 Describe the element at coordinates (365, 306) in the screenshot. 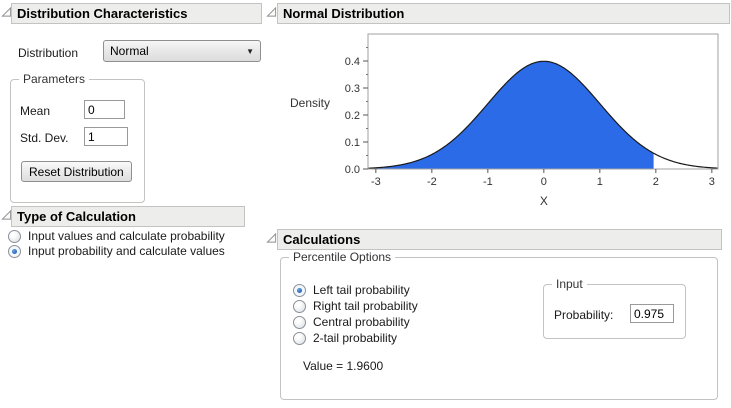

I see `radio-label: Right tail probability` at that location.